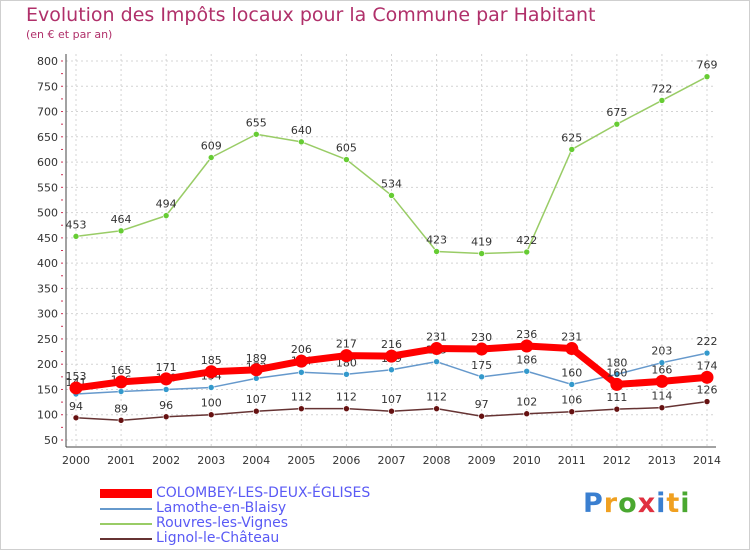 The width and height of the screenshot is (750, 550). Describe the element at coordinates (392, 460) in the screenshot. I see `x-tick-label: 2007` at that location.